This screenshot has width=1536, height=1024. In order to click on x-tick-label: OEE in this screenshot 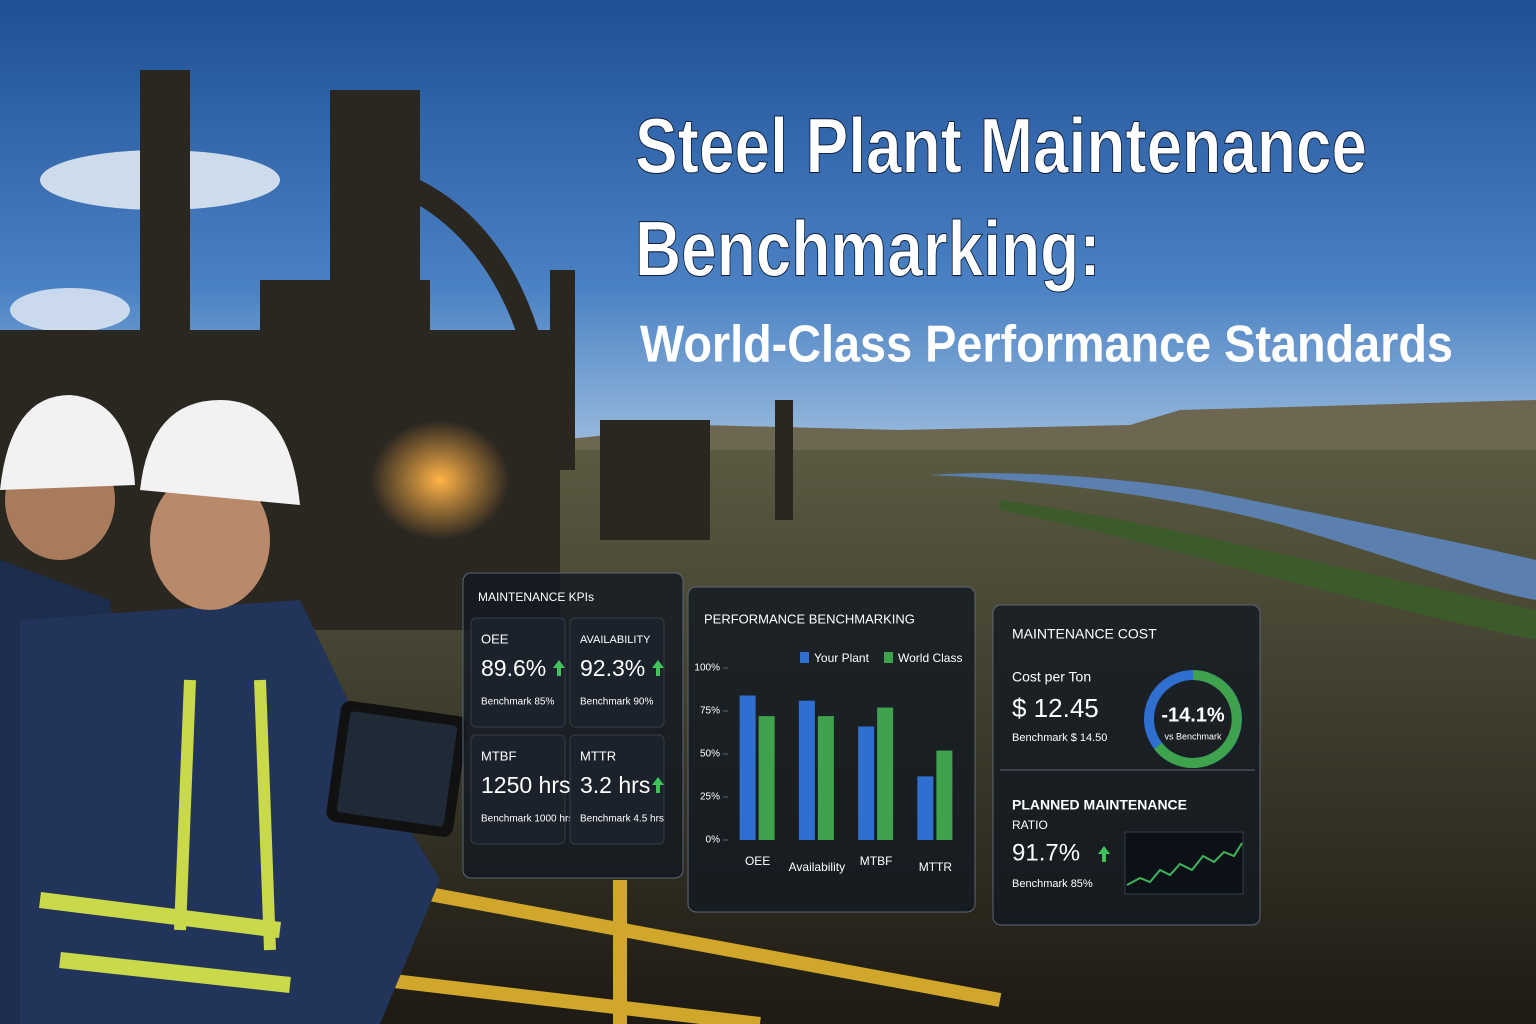, I will do `click(757, 861)`.